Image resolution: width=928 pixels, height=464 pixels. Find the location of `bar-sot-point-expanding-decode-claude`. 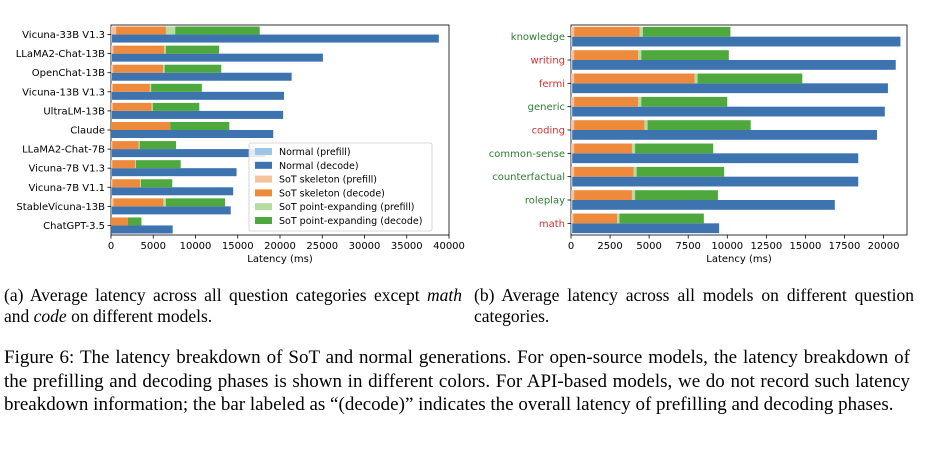

bar-sot-point-expanding-decode-claude is located at coordinates (200, 125).